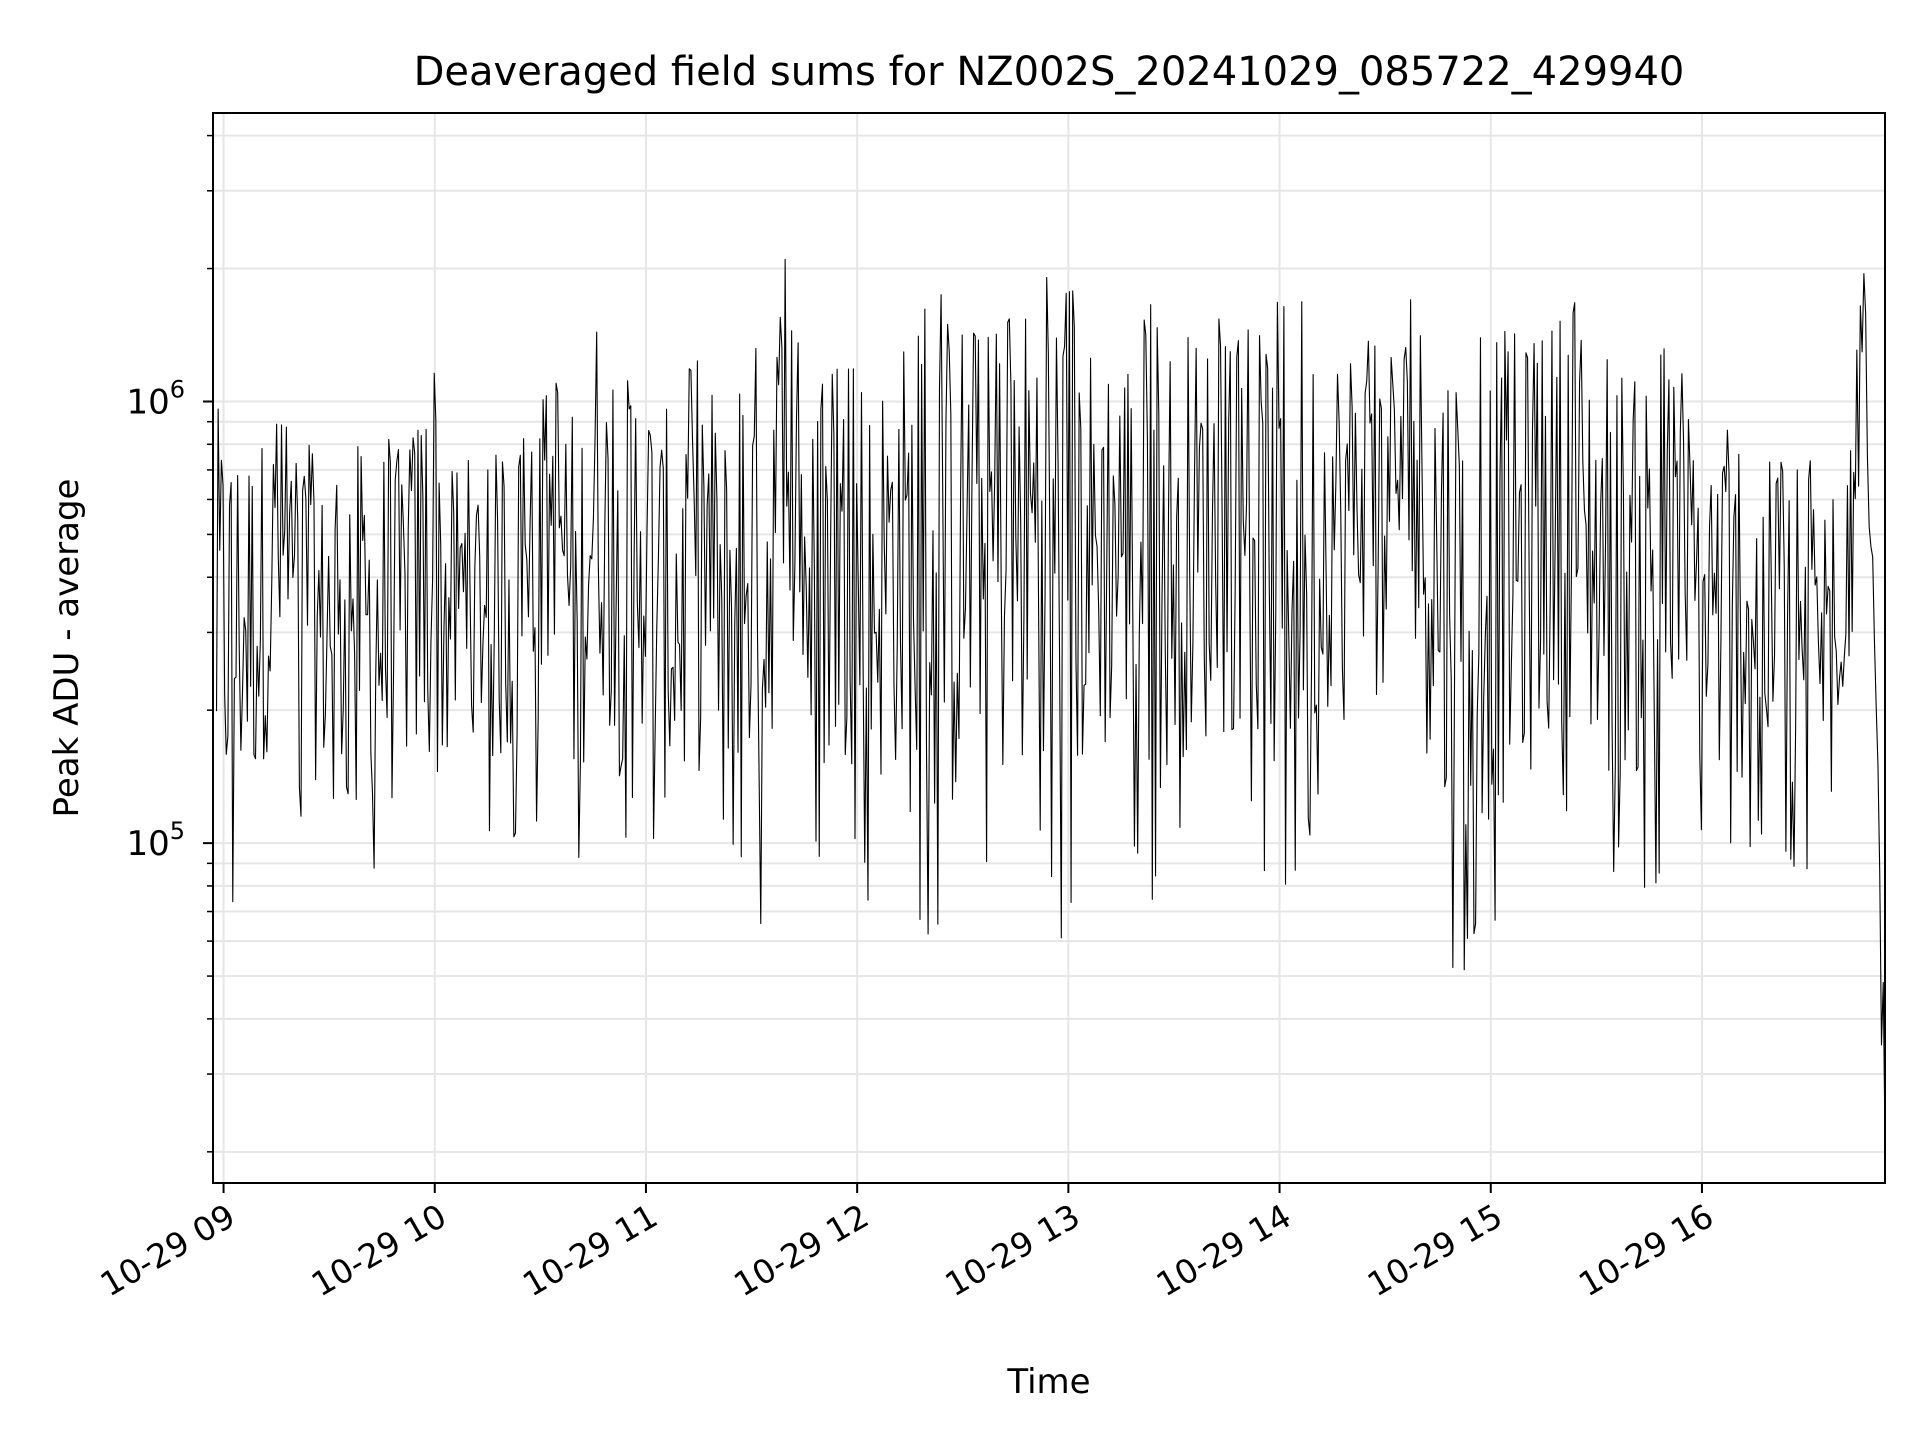 Image resolution: width=1920 pixels, height=1444 pixels. I want to click on y-axis-label: Peak ADU - average, so click(67, 648).